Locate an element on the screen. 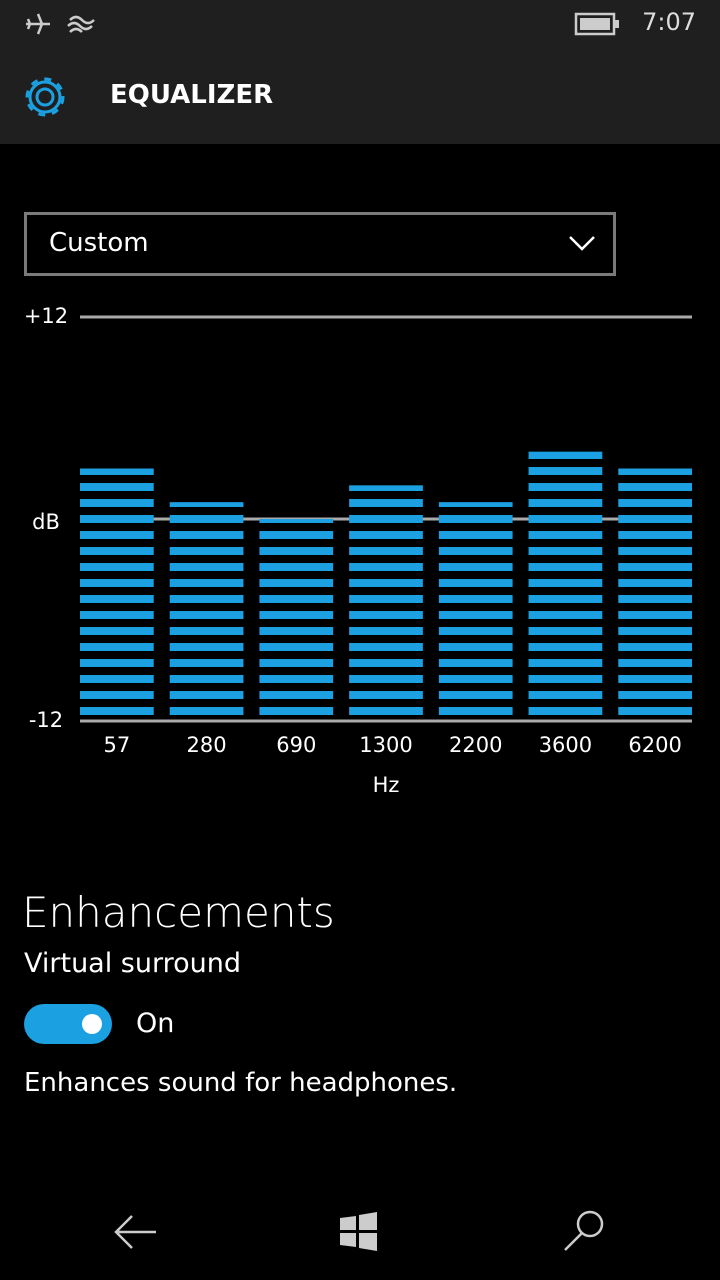 The height and width of the screenshot is (1280, 720). x-tick-label: 6200 is located at coordinates (654, 745).